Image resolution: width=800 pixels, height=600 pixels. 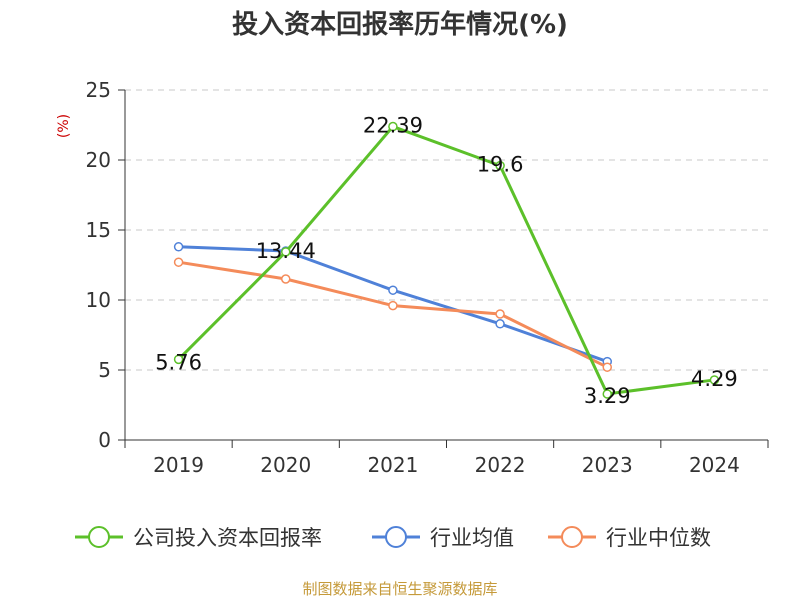 What do you see at coordinates (607, 465) in the screenshot?
I see `x-tick-label: 2023` at bounding box center [607, 465].